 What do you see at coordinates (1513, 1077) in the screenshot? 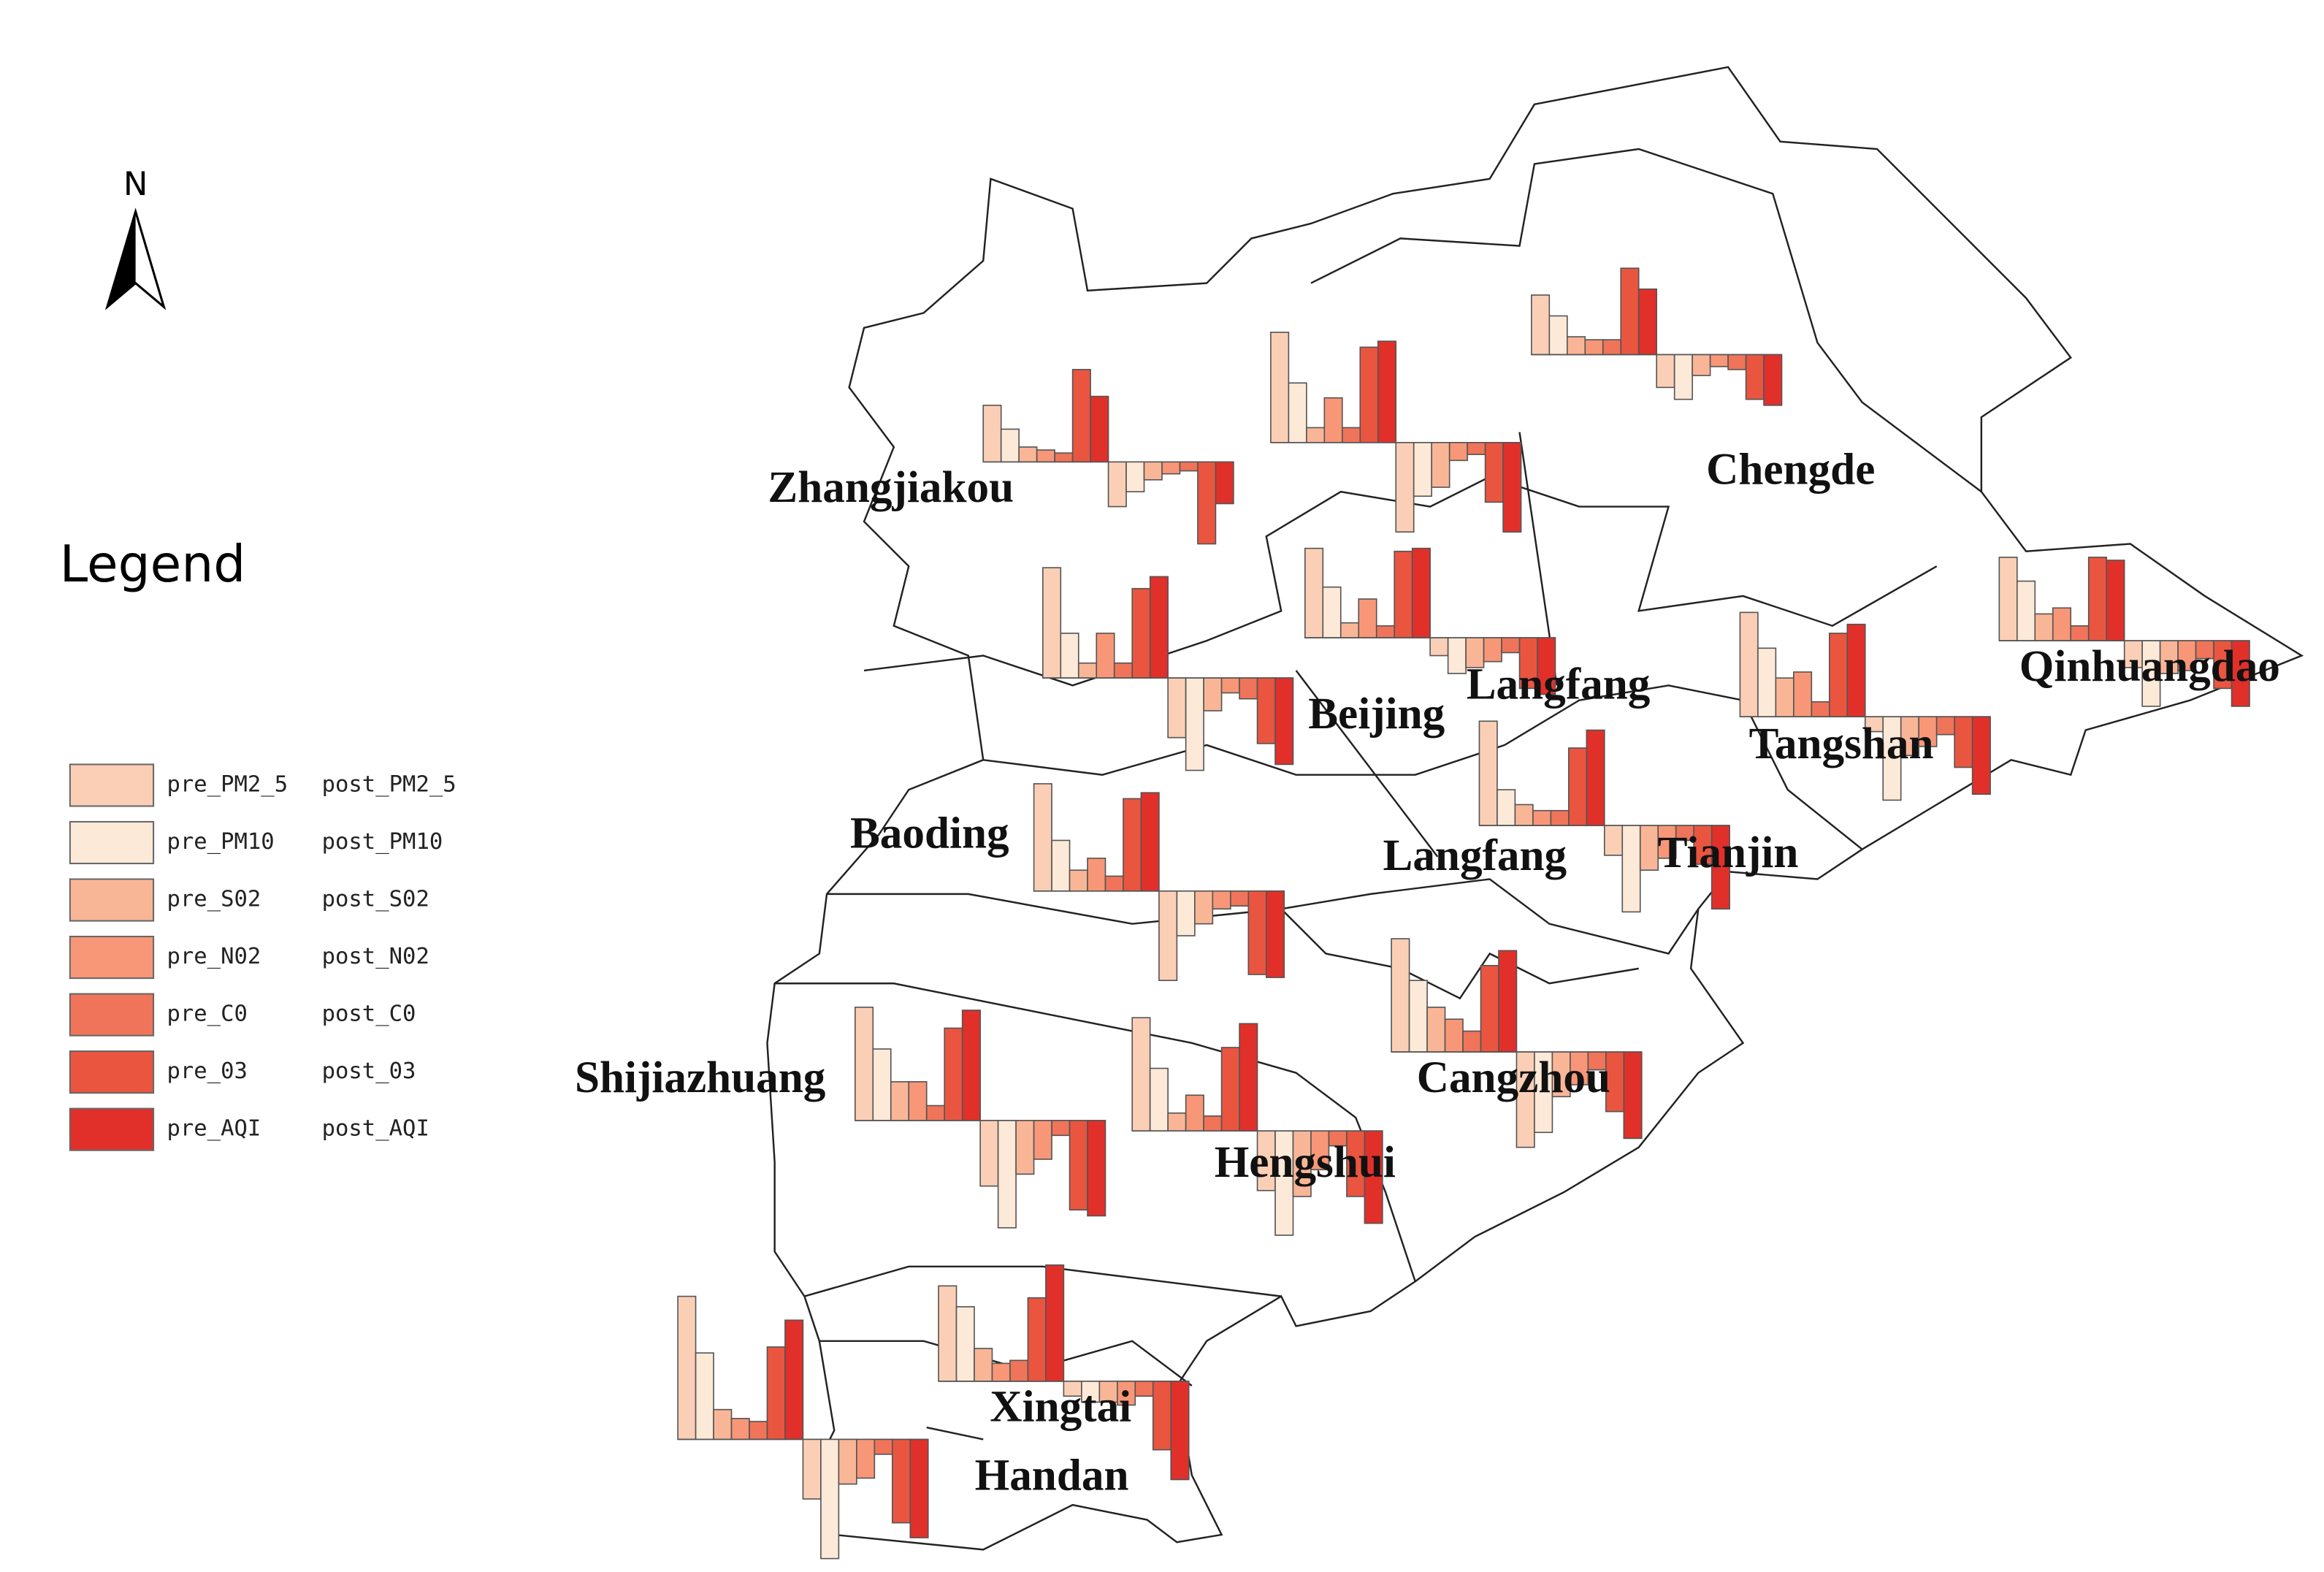
I see `city-label: Cangzhou` at bounding box center [1513, 1077].